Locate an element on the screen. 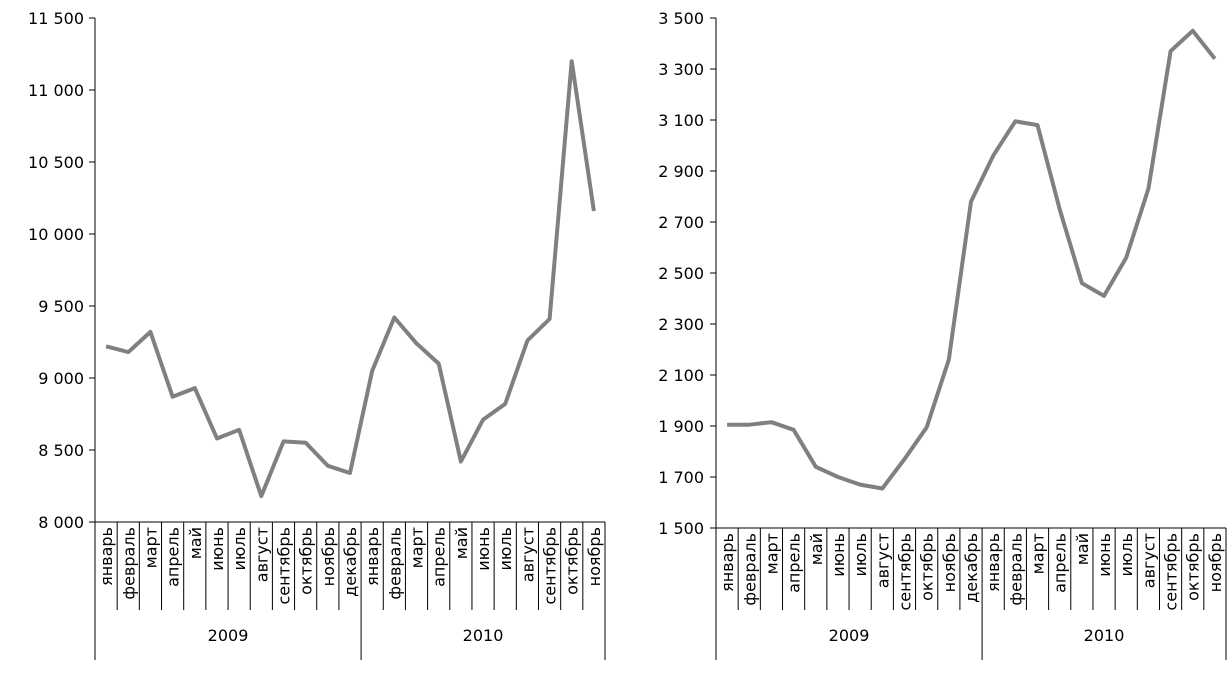 The height and width of the screenshot is (675, 1227). y-tick-label: 1 500 is located at coordinates (681, 528).